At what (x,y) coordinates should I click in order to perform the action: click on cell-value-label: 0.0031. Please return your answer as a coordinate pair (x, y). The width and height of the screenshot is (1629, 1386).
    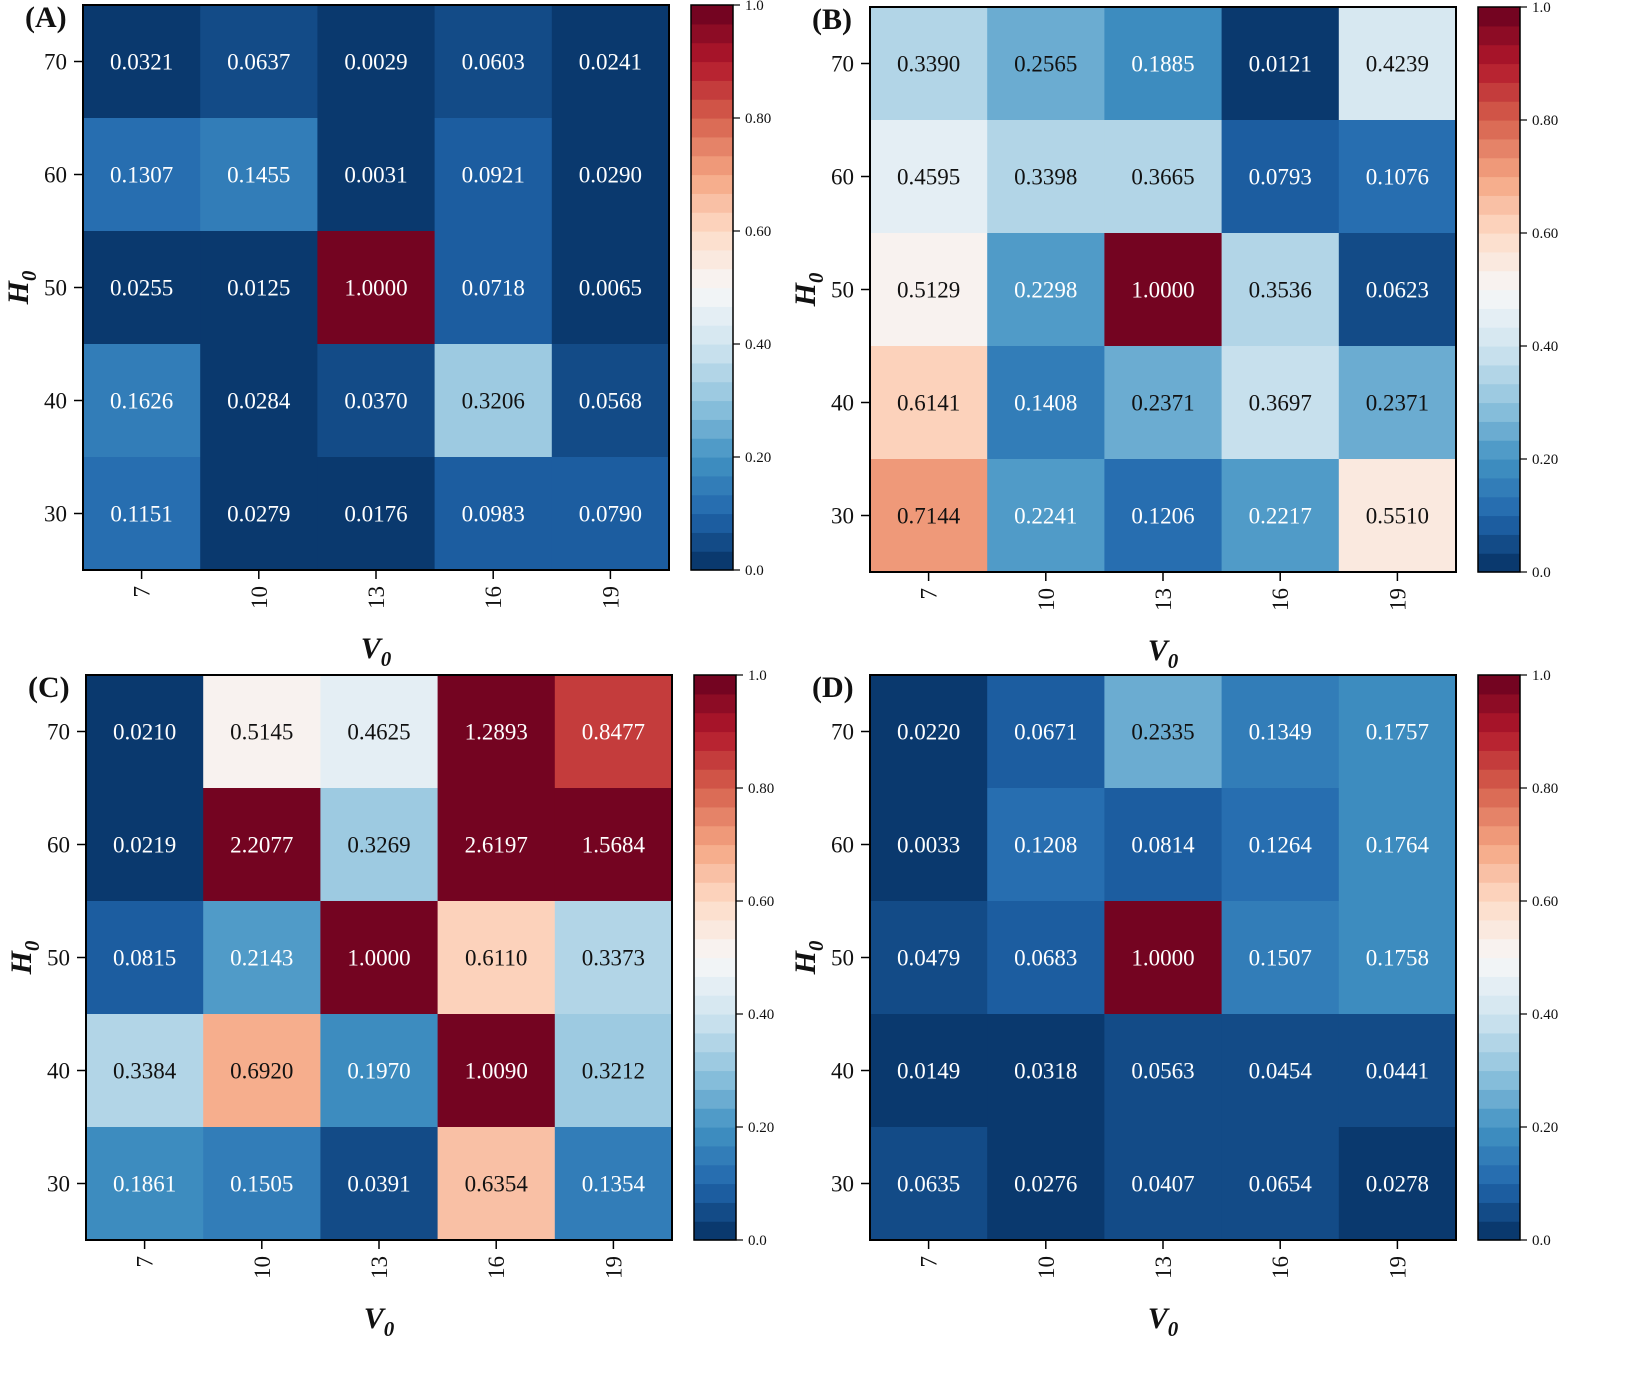
    Looking at the image, I should click on (375, 175).